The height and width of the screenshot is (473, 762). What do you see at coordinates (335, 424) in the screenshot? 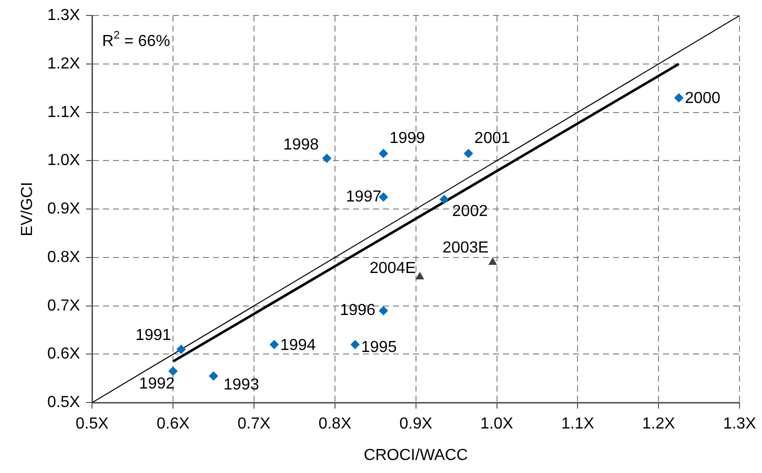
I see `x-tick-label: 0.8X` at bounding box center [335, 424].